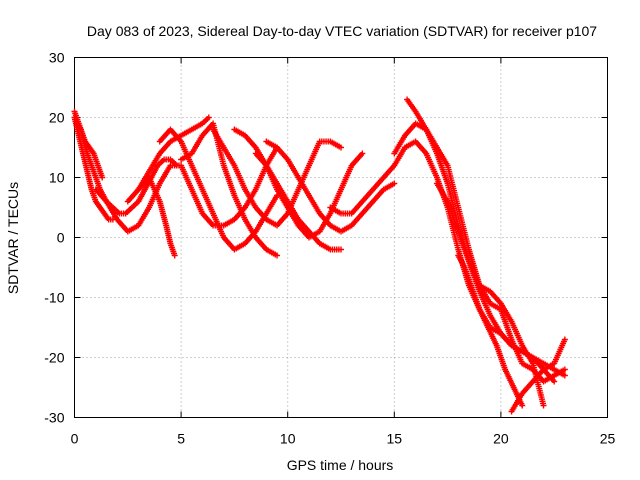 This screenshot has height=480, width=640. I want to click on y-tick-label: 0, so click(61, 238).